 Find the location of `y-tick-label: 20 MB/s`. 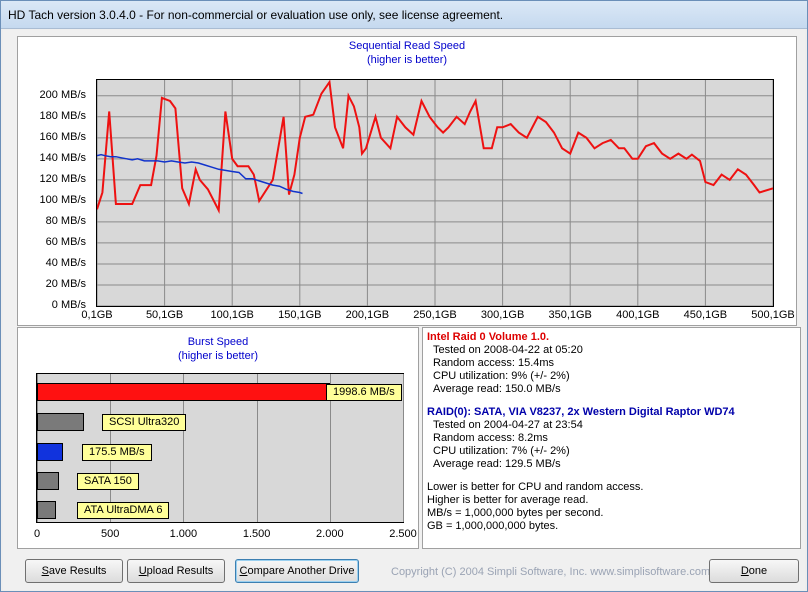

y-tick-label: 20 MB/s is located at coordinates (65, 283).